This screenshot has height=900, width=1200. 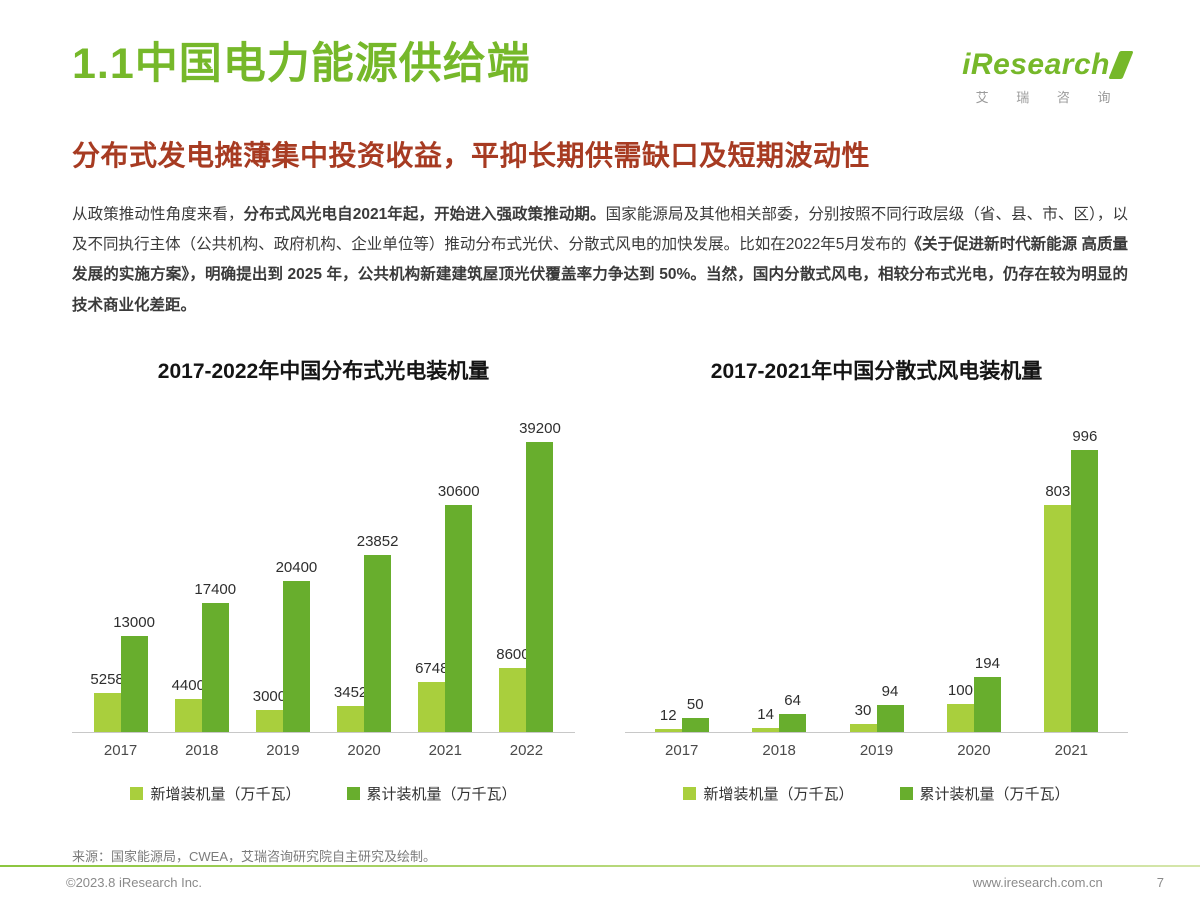 What do you see at coordinates (863, 710) in the screenshot?
I see `bar-value-label: 30` at bounding box center [863, 710].